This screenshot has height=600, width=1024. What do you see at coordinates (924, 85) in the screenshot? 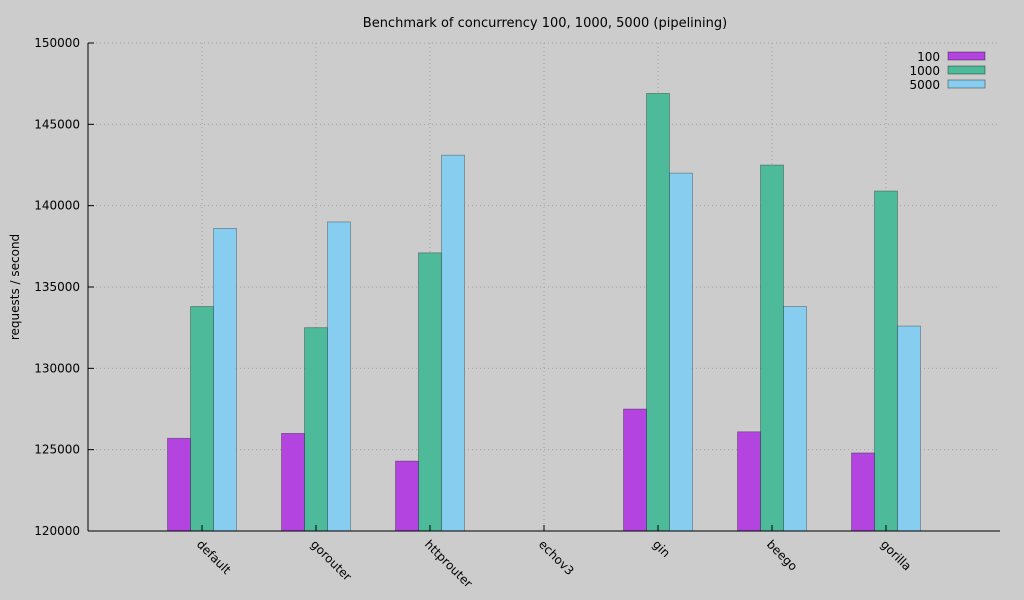
I see `legend-label-5000: 5000` at bounding box center [924, 85].